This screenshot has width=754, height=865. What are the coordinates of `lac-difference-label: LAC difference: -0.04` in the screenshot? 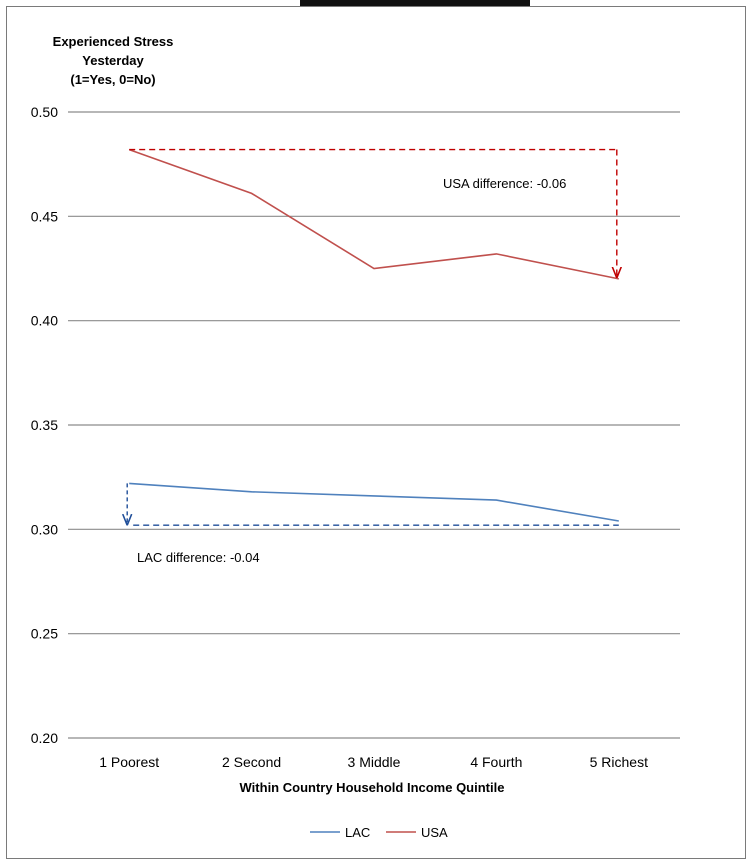 It's located at (198, 557).